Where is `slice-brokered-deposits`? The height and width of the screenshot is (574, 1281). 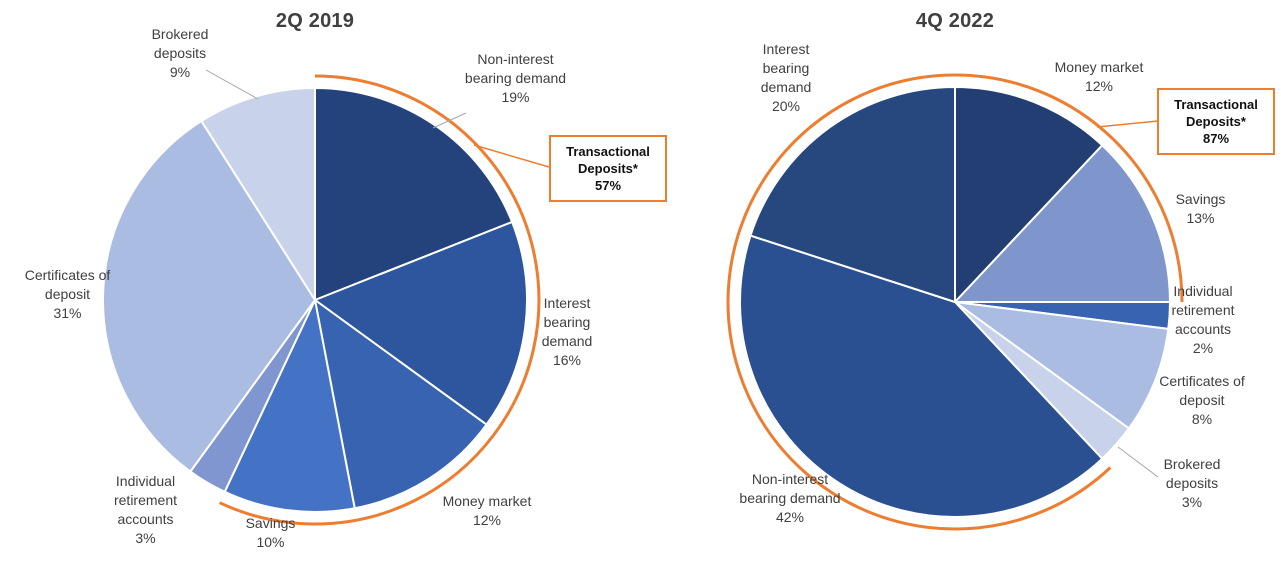
slice-brokered-deposits is located at coordinates (258, 194).